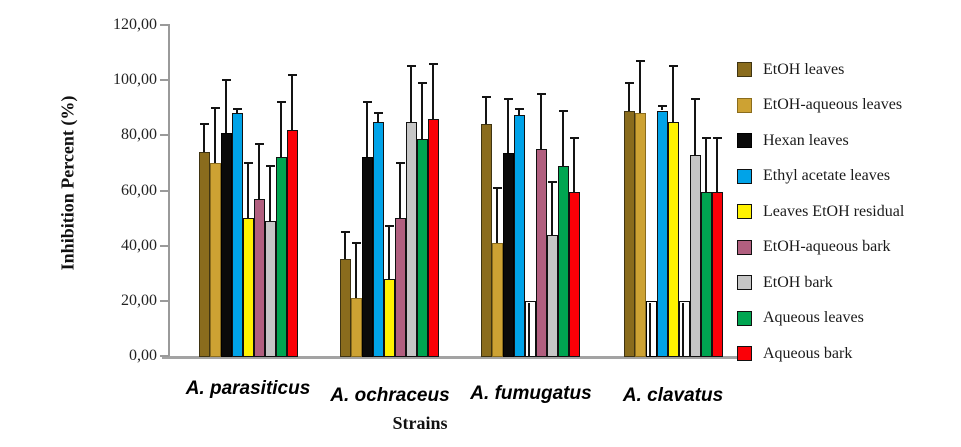 This screenshot has height=447, width=961. What do you see at coordinates (820, 319) in the screenshot?
I see `legend-item: Aqueous leaves` at bounding box center [820, 319].